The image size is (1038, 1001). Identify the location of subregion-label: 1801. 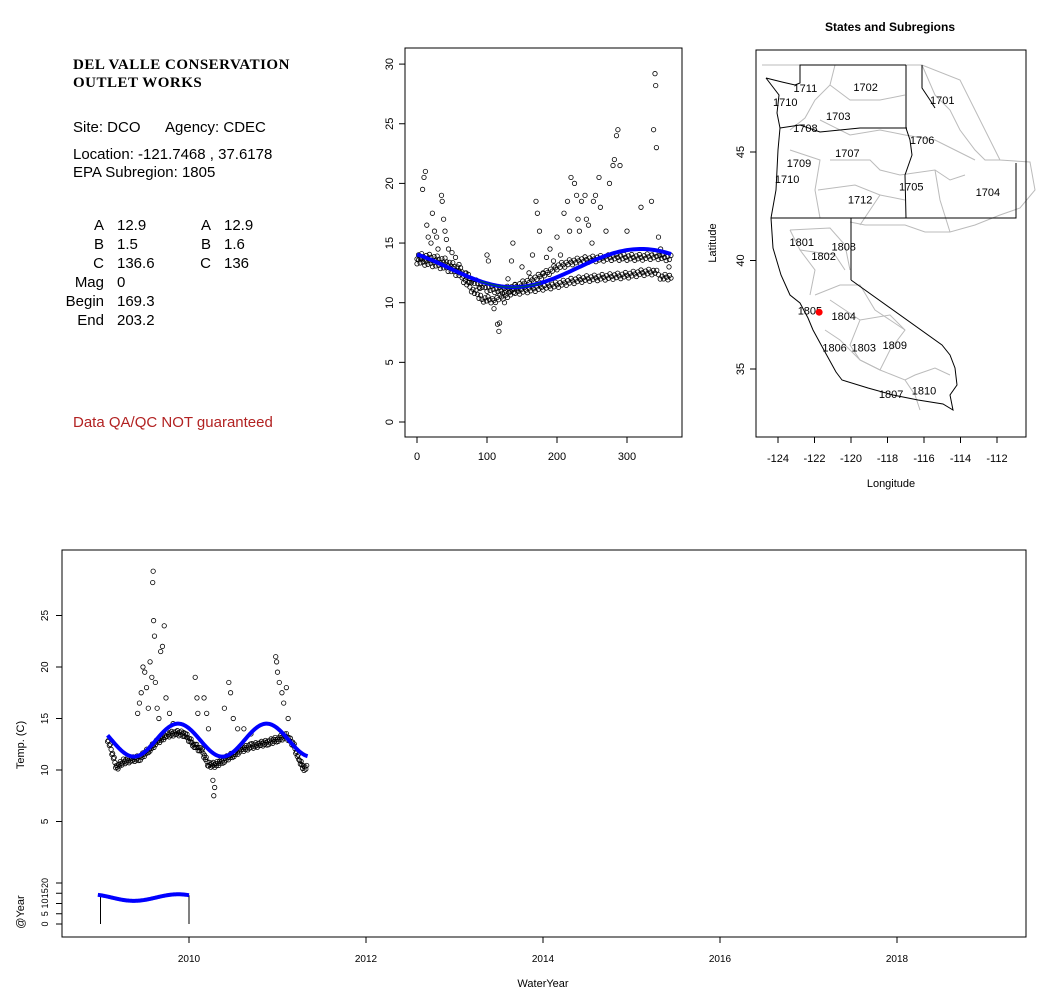
(801, 243).